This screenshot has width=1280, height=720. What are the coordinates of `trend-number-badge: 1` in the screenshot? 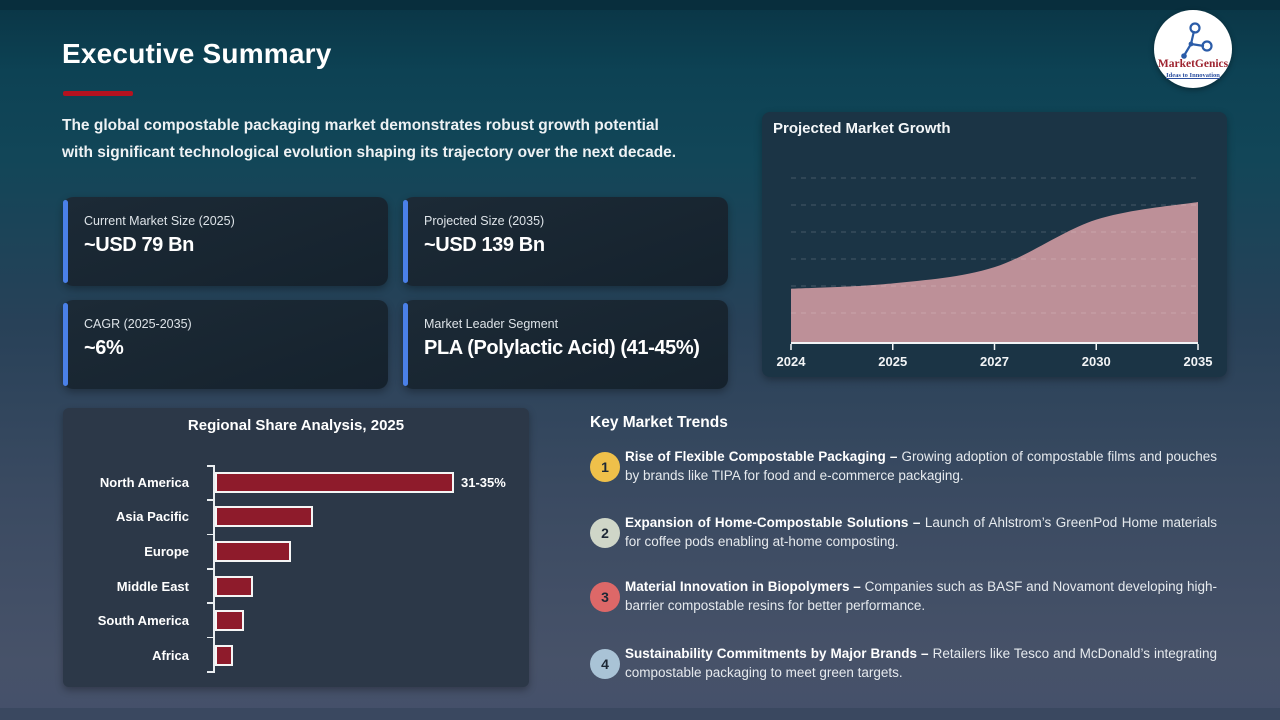 It's located at (605, 466).